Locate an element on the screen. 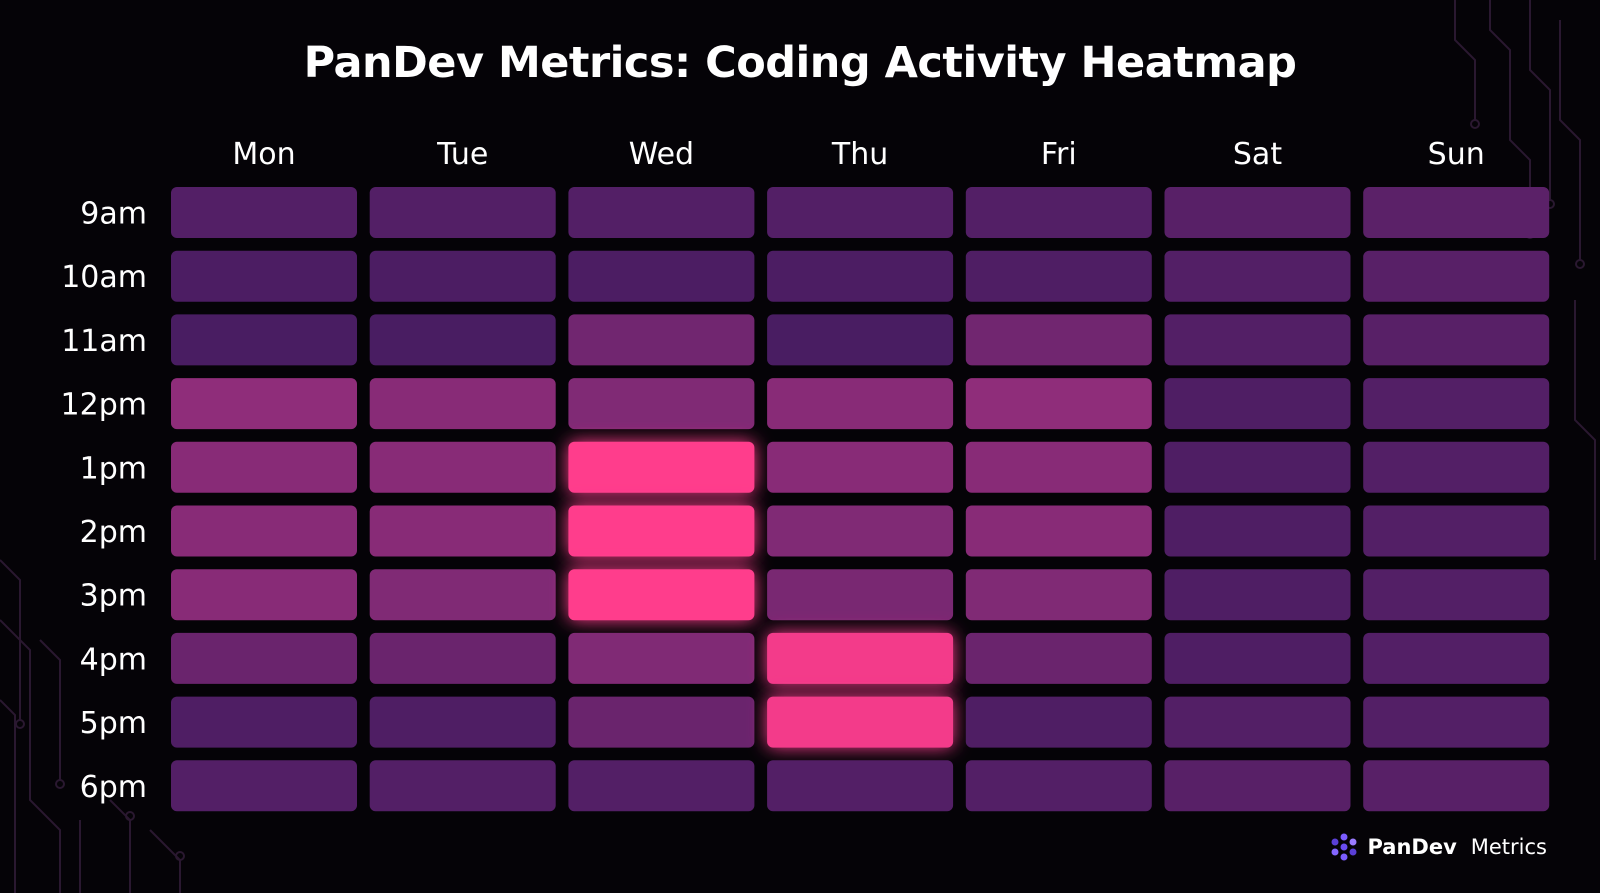 This screenshot has height=893, width=1600. heatmap-cell-sat-4pm is located at coordinates (1257, 658).